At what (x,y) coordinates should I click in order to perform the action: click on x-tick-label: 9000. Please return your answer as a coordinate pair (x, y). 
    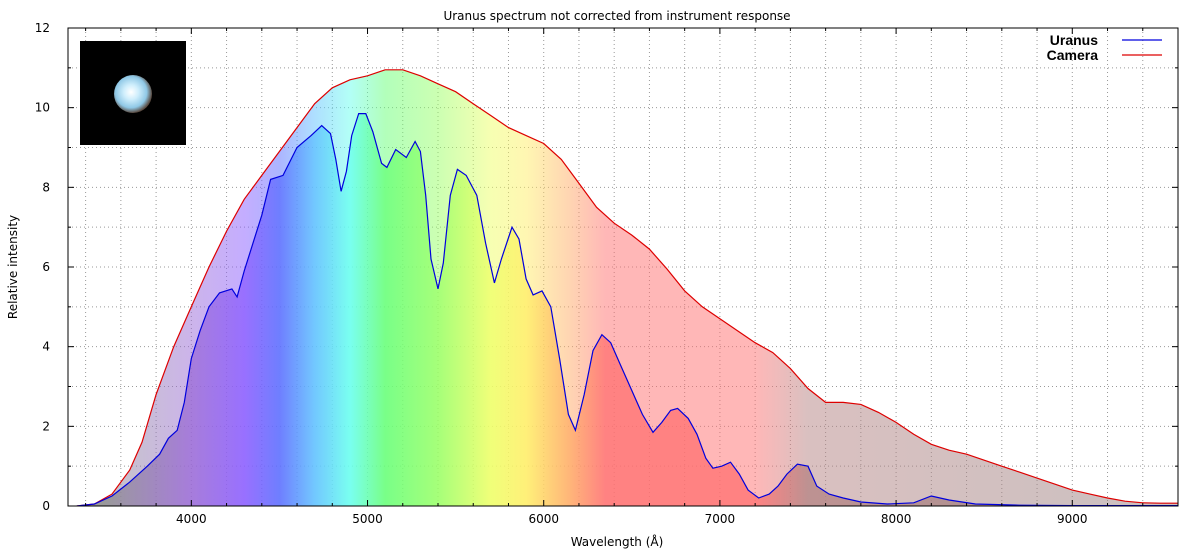
    Looking at the image, I should click on (1072, 519).